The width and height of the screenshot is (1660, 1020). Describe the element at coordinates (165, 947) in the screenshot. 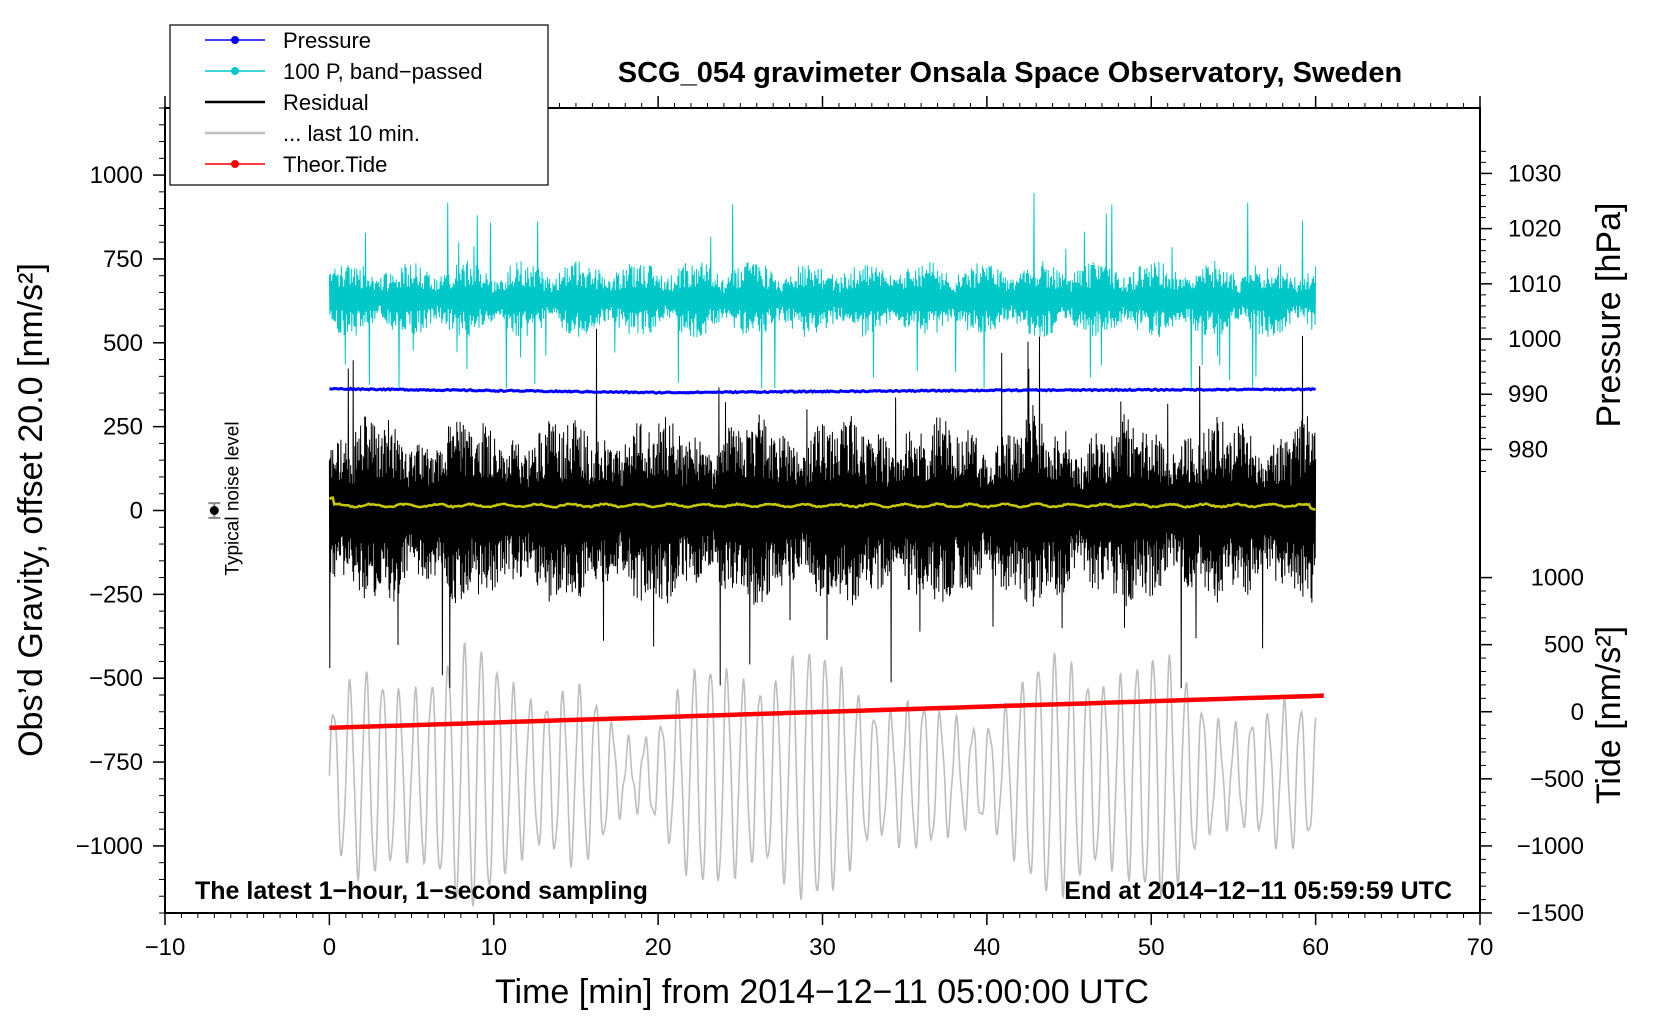

I see `x-tick-label: −10` at that location.